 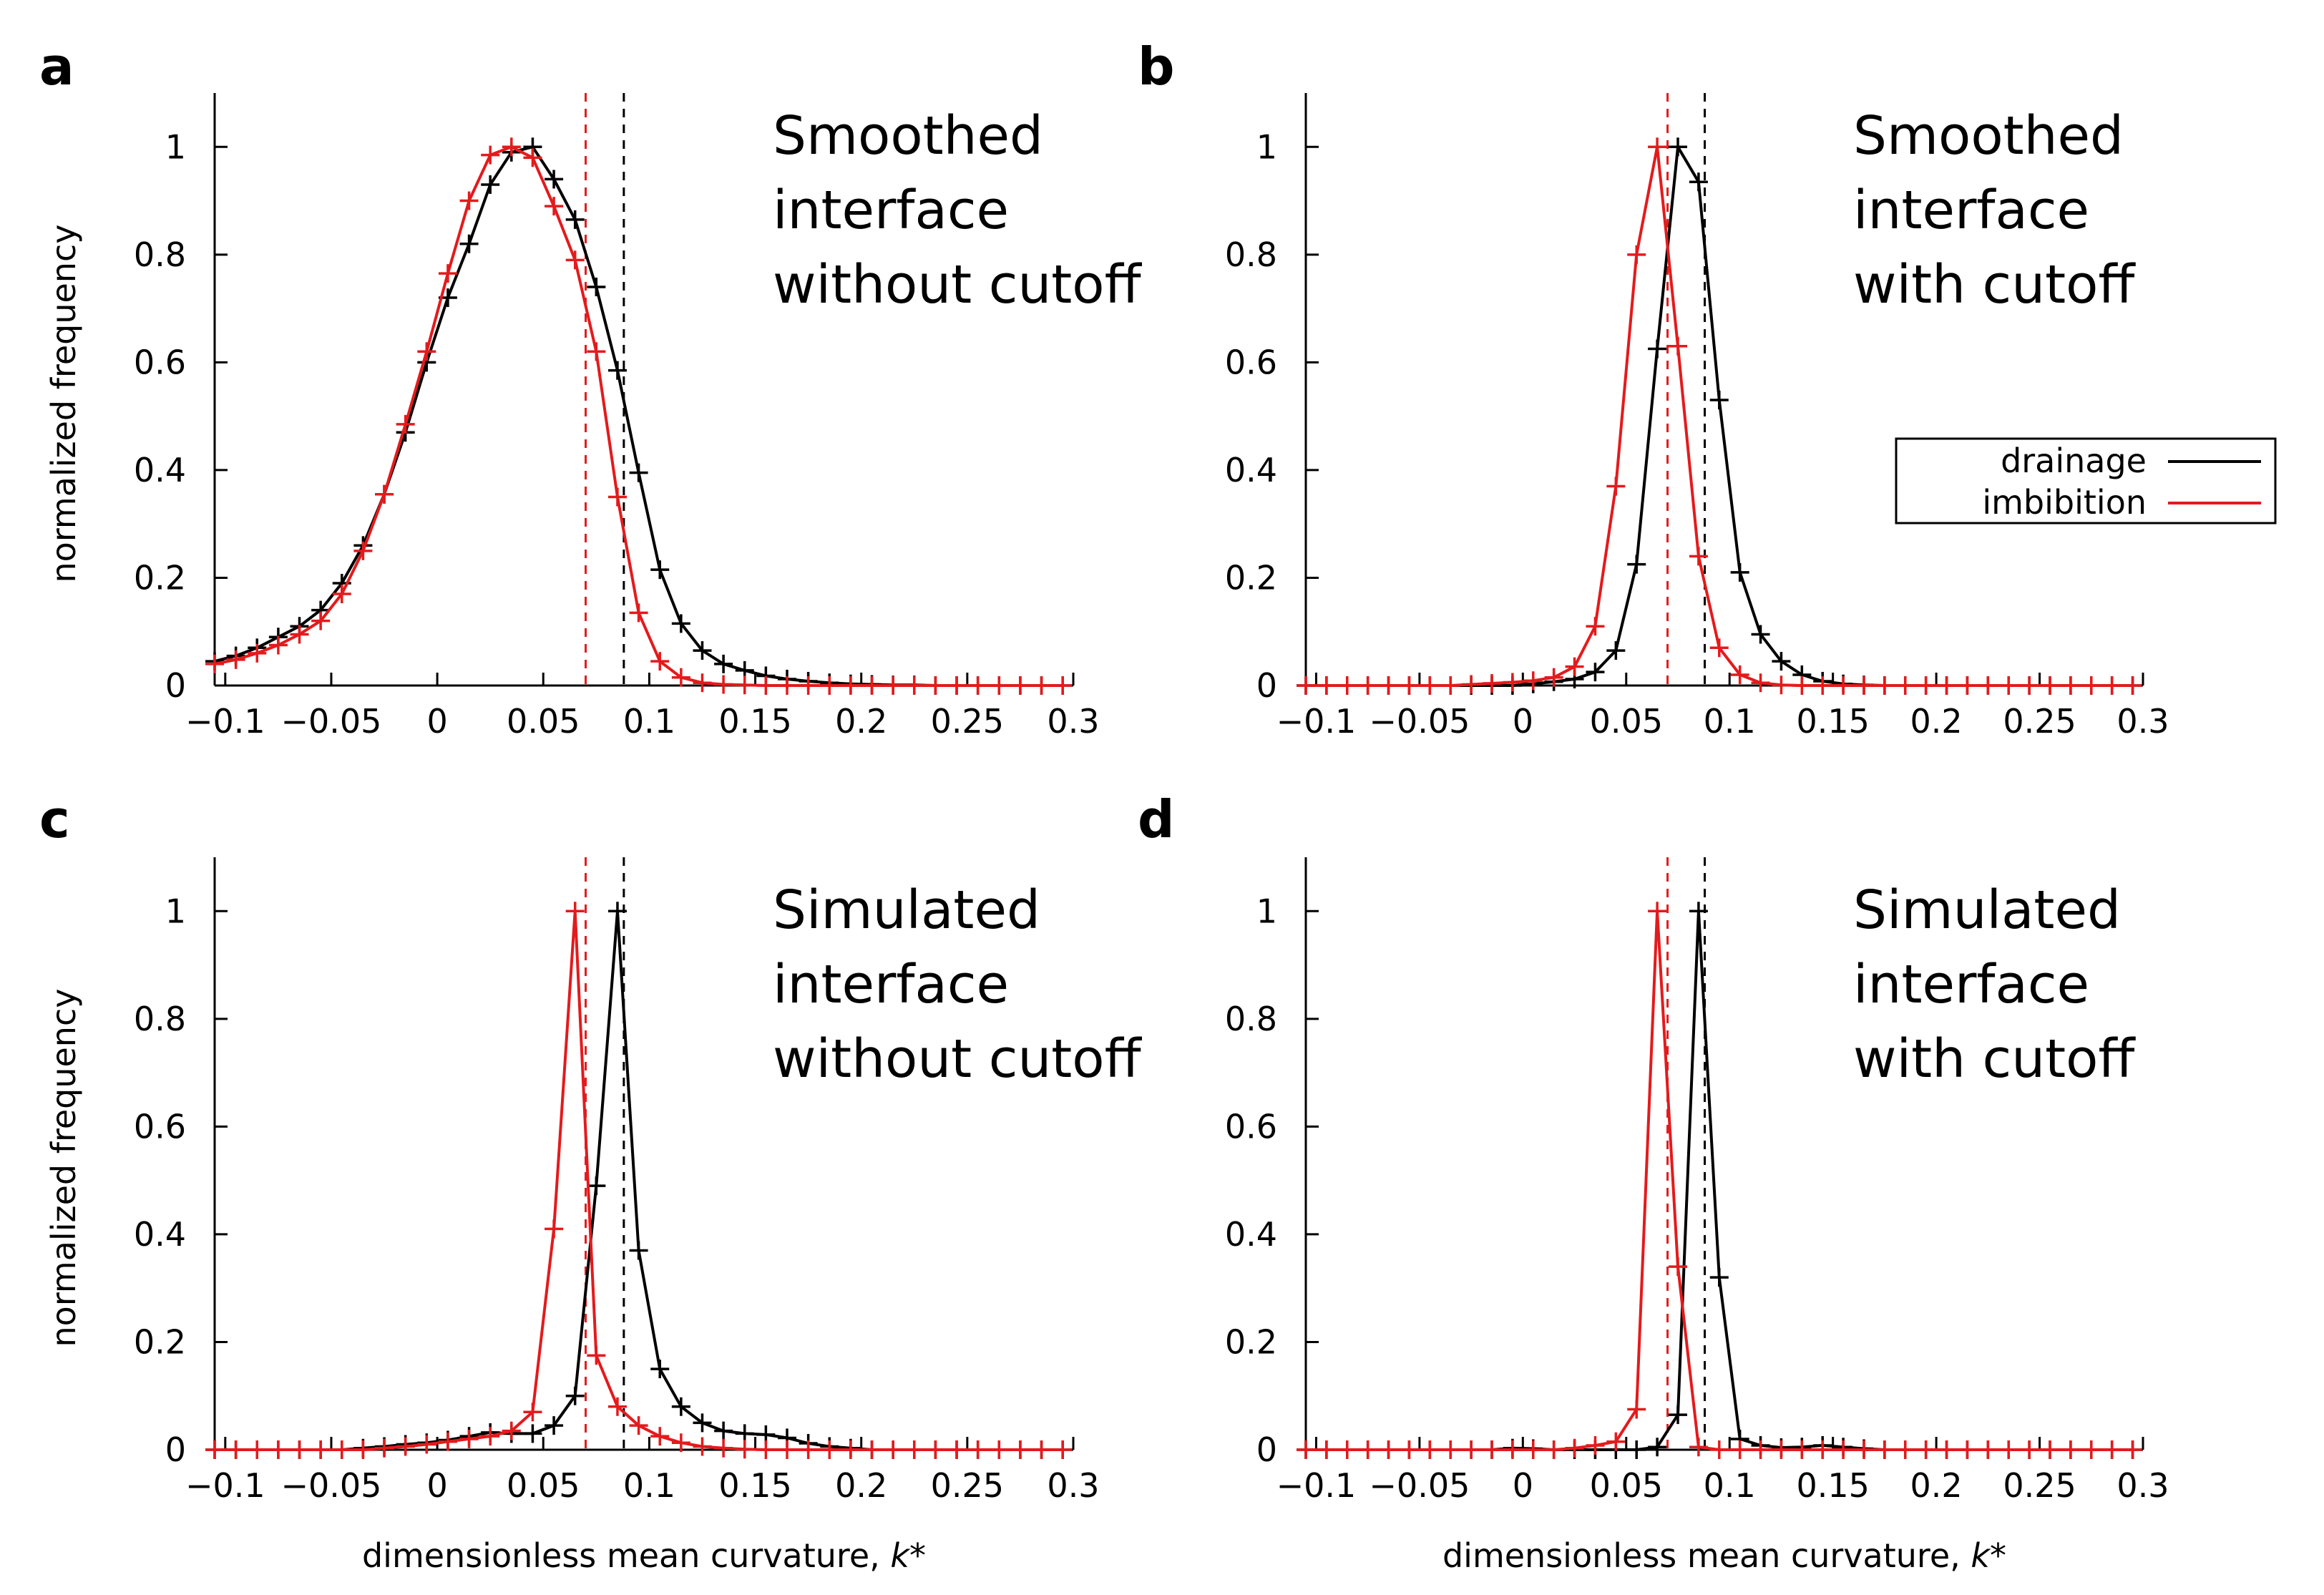 What do you see at coordinates (1627, 1485) in the screenshot?
I see `x-tick-label: 0.05` at bounding box center [1627, 1485].